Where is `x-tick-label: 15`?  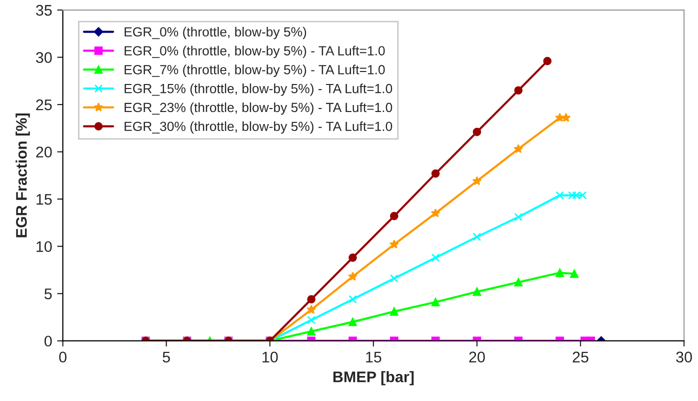
x-tick-label: 15 is located at coordinates (374, 357).